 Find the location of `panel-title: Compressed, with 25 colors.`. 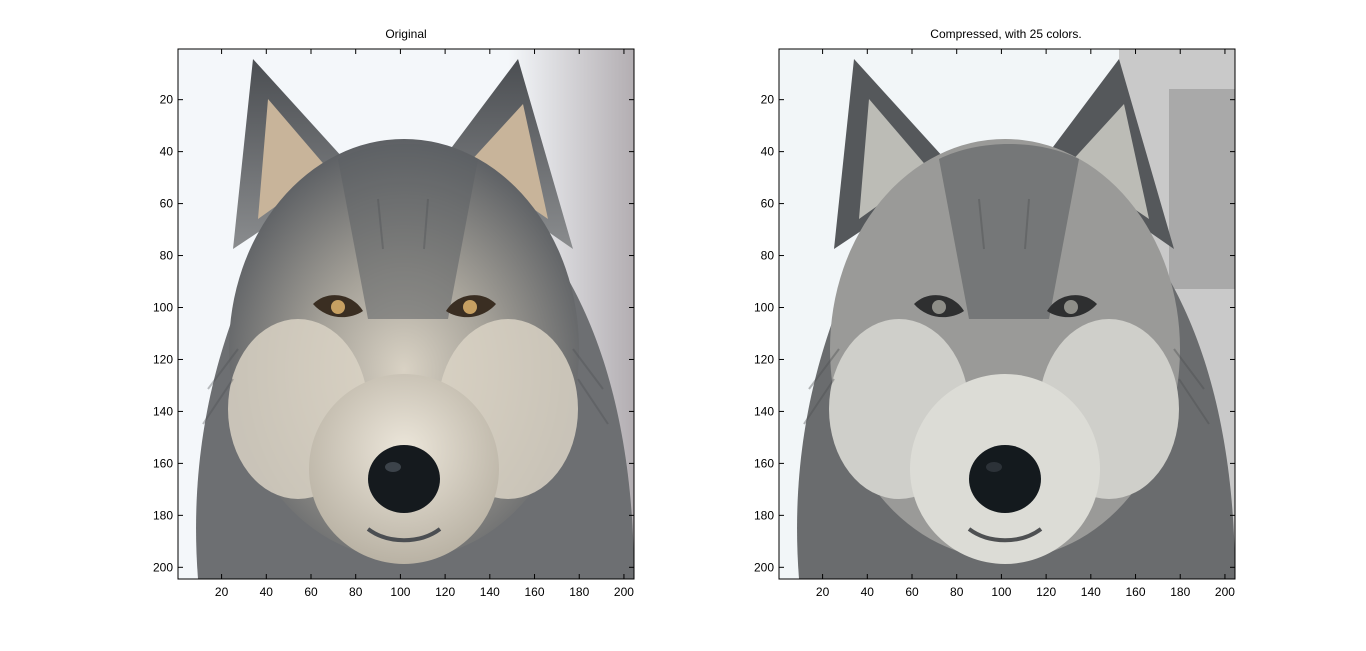

panel-title: Compressed, with 25 colors. is located at coordinates (1005, 34).